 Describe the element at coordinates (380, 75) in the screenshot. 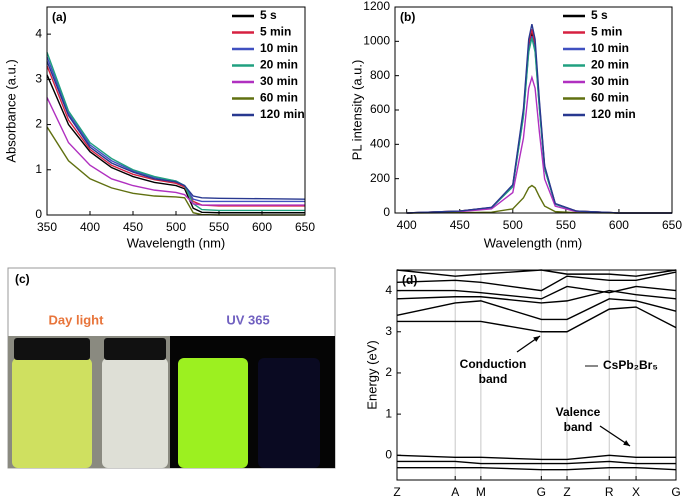

I see `y-tick-label: 800` at that location.